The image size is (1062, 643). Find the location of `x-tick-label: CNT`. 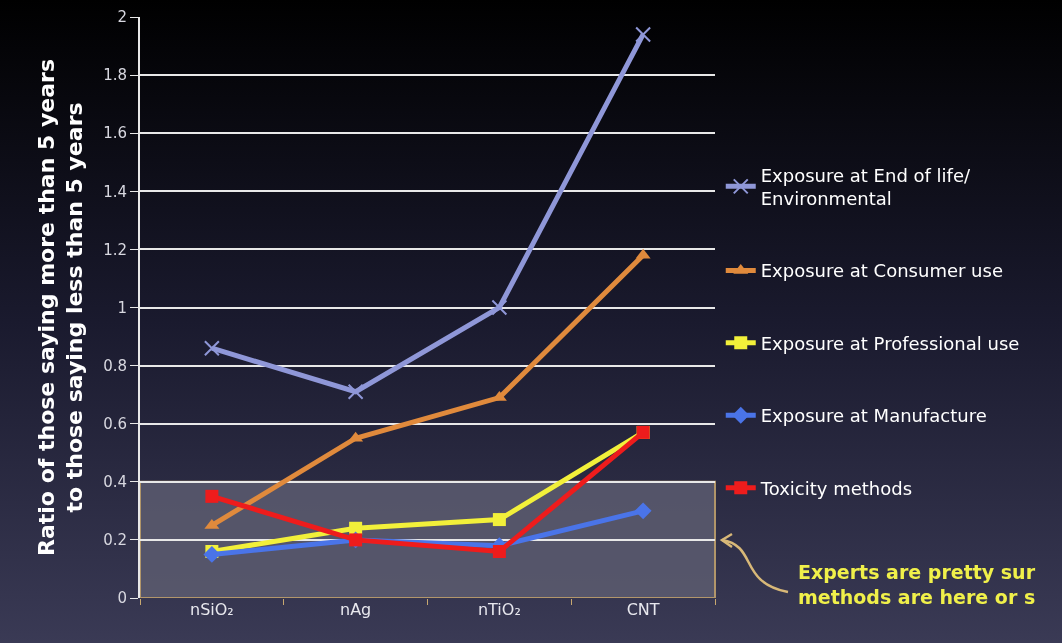

x-tick-label: CNT is located at coordinates (643, 609).